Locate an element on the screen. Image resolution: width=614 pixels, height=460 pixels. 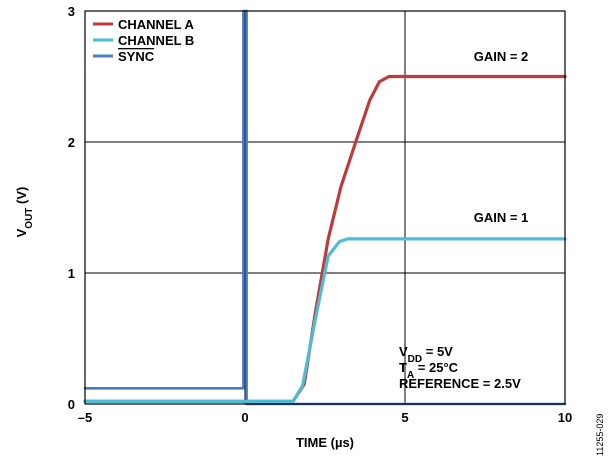
x-tick-label: 0 is located at coordinates (244, 417).